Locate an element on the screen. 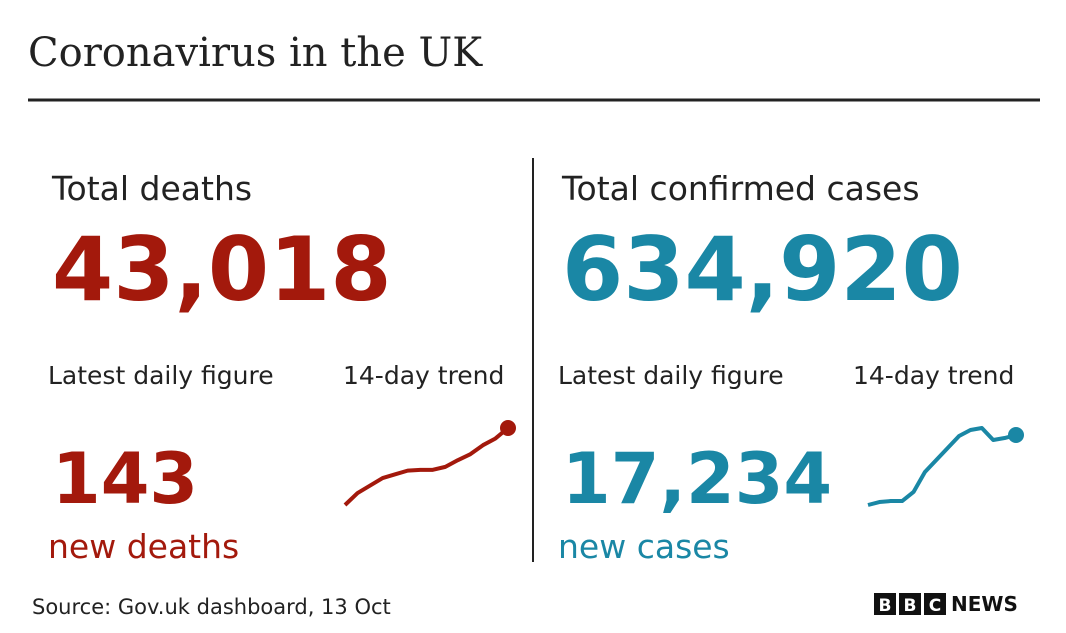 This screenshot has height=633, width=1066. daily-unit: new cases is located at coordinates (644, 546).